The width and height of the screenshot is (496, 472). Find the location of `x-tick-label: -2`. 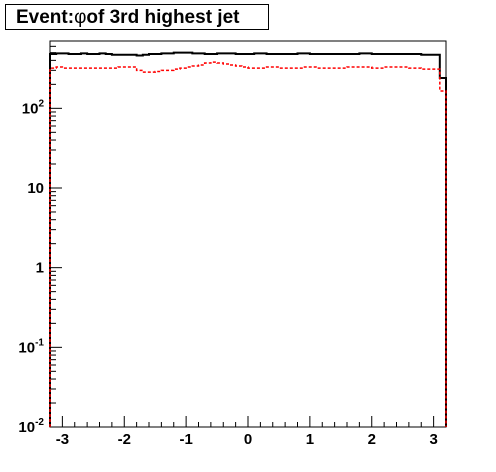

x-tick-label: -2 is located at coordinates (124, 439).